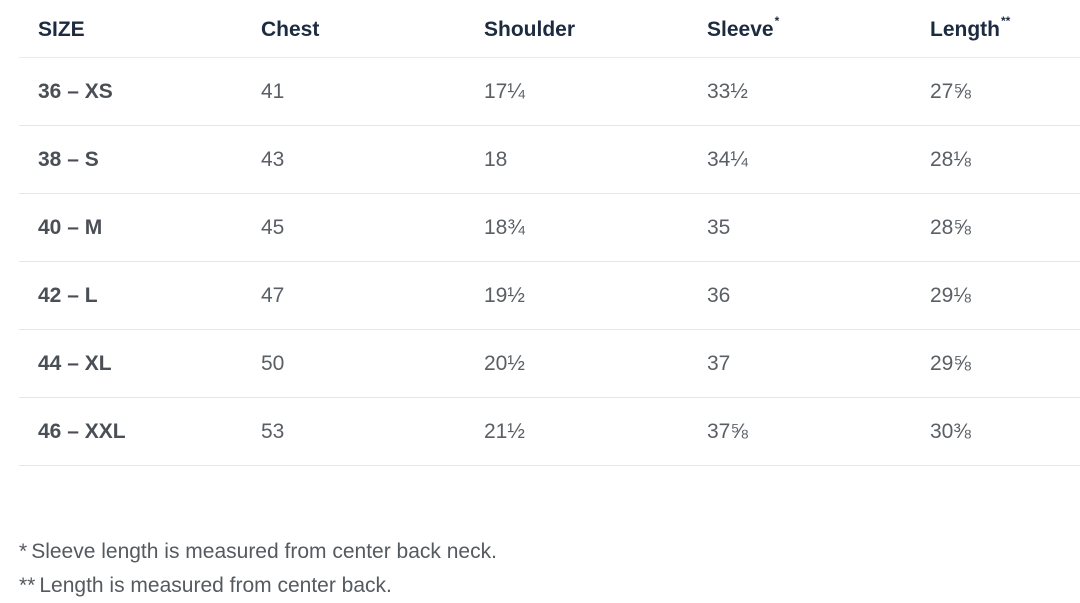 This screenshot has height=603, width=1080. Describe the element at coordinates (273, 227) in the screenshot. I see `chest-cell: 45` at that location.